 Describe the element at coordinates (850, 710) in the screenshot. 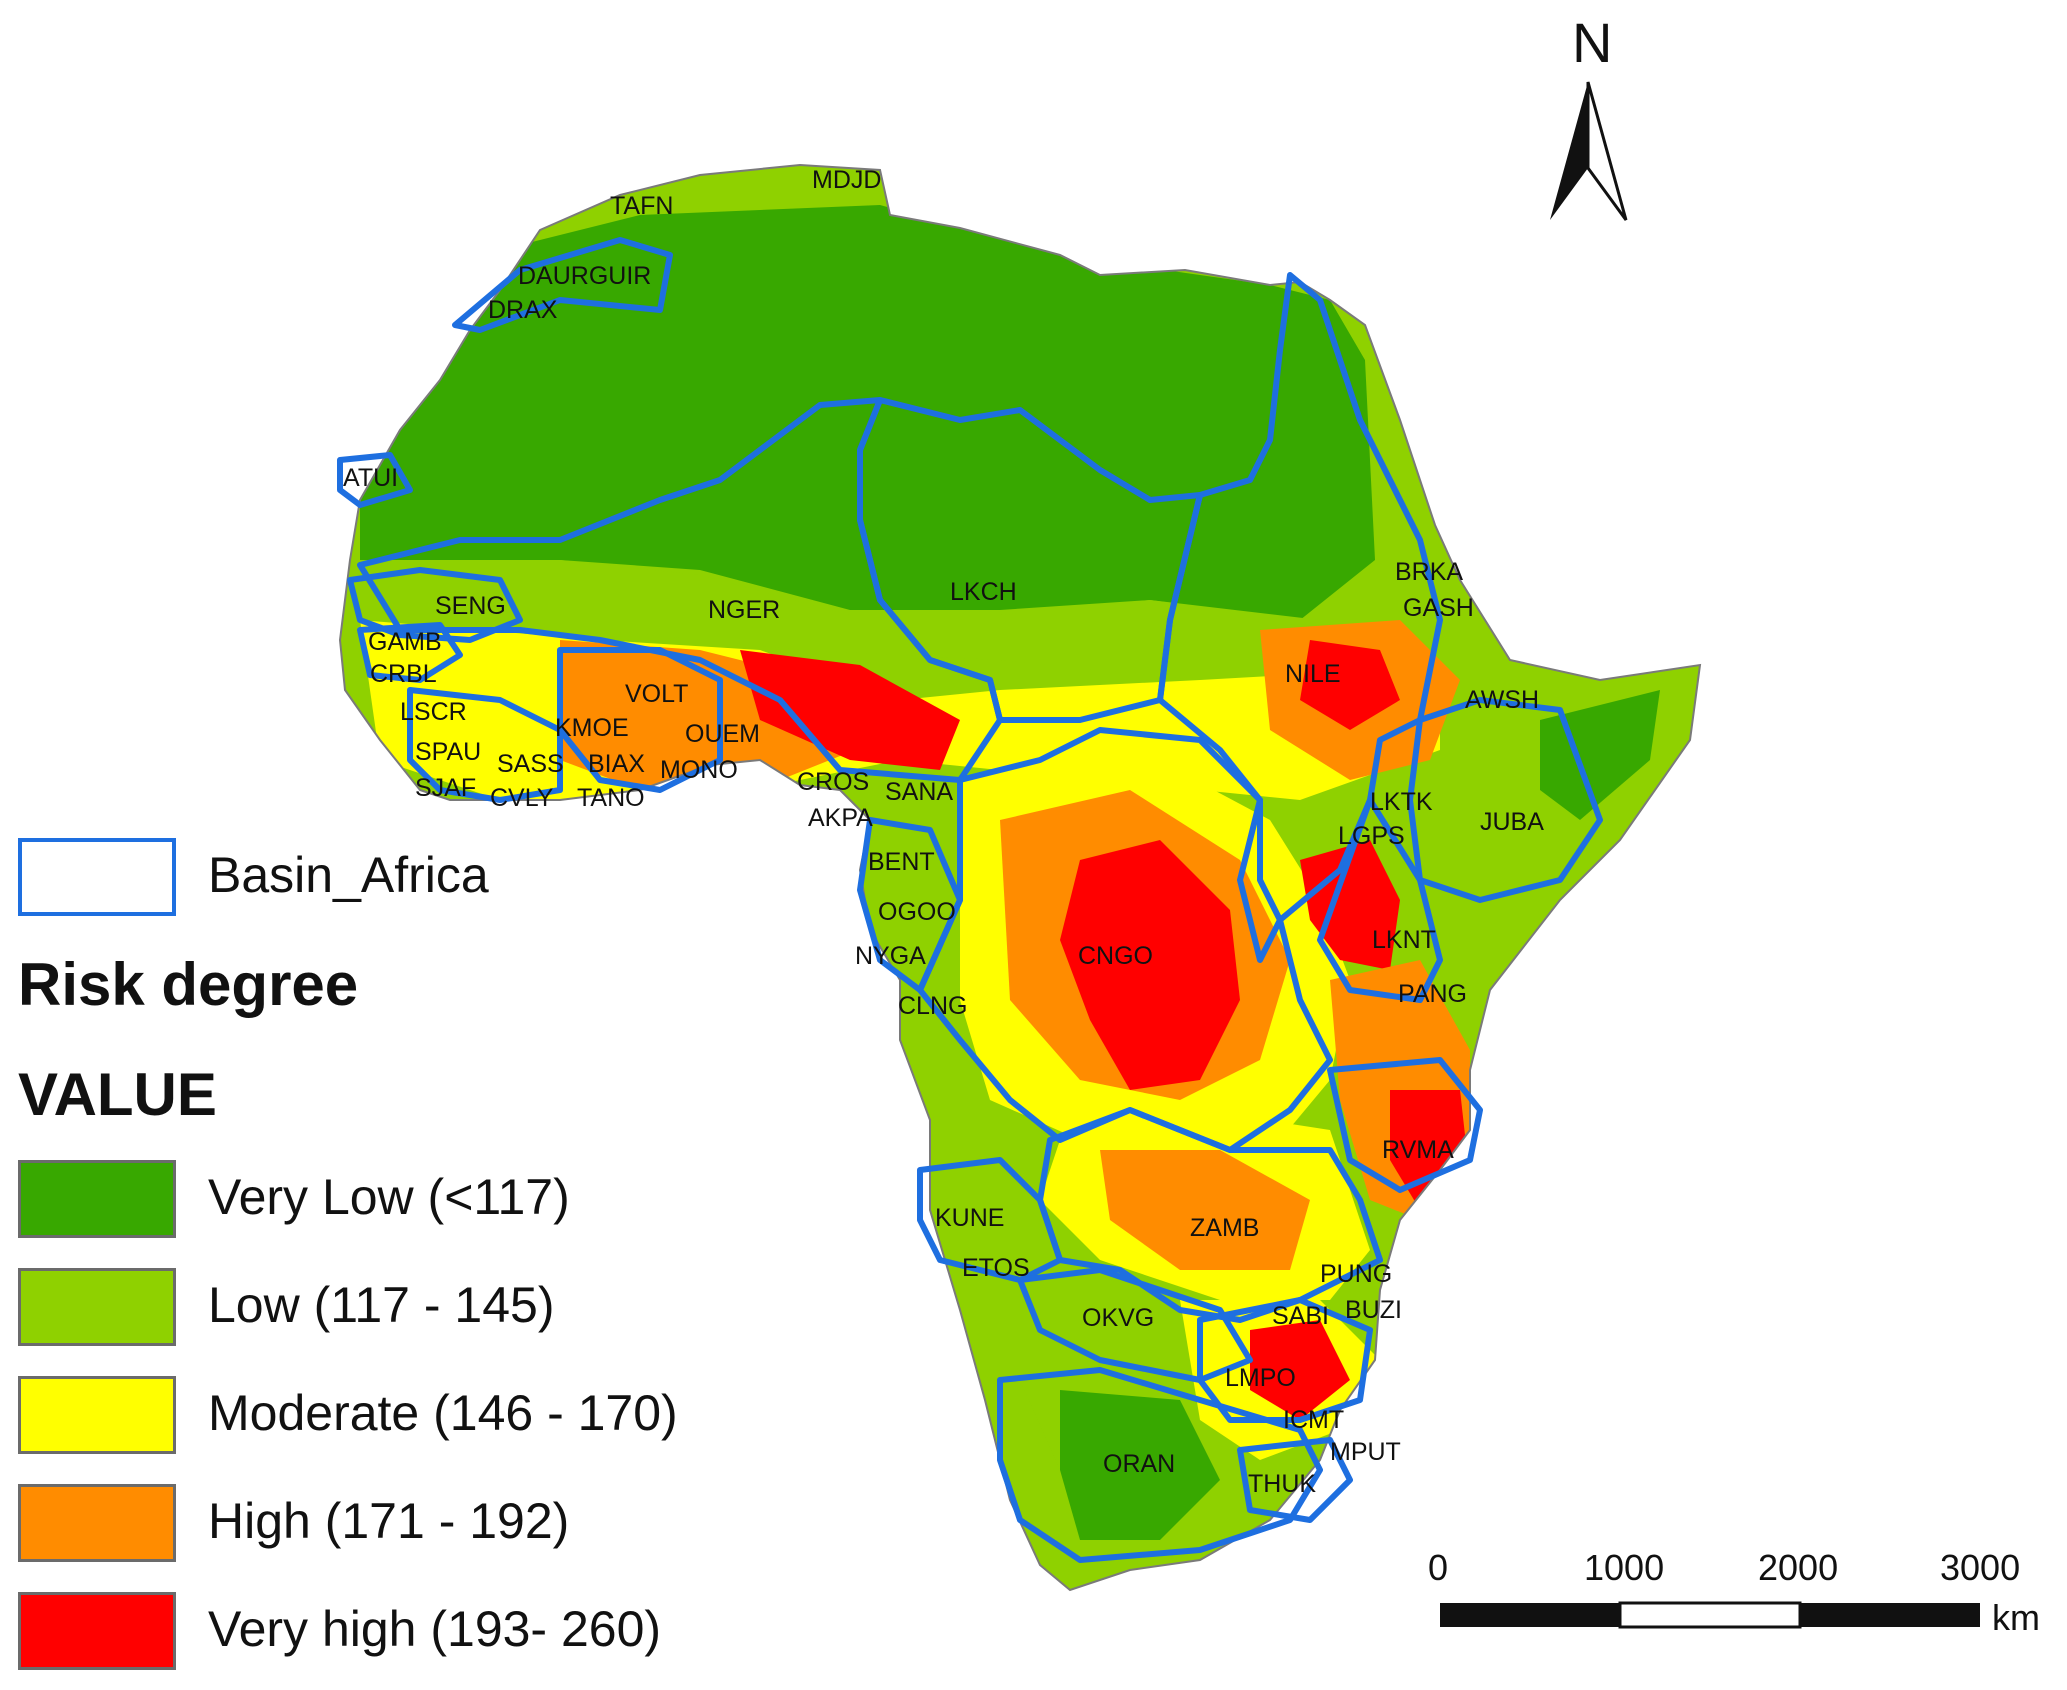

I see `very-high-zone-nigeria` at that location.